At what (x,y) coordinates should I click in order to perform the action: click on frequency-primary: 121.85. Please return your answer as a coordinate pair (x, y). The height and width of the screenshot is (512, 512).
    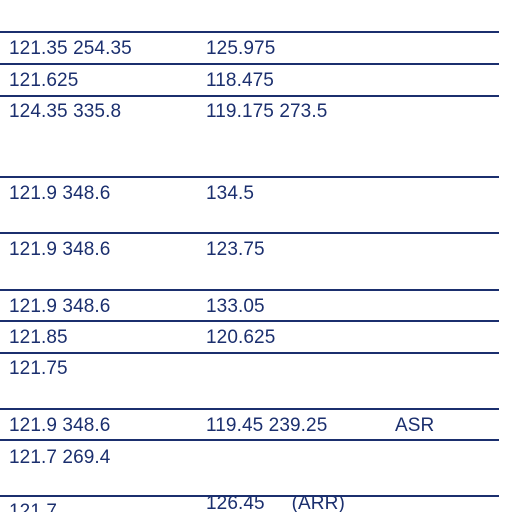
    Looking at the image, I should click on (38, 337).